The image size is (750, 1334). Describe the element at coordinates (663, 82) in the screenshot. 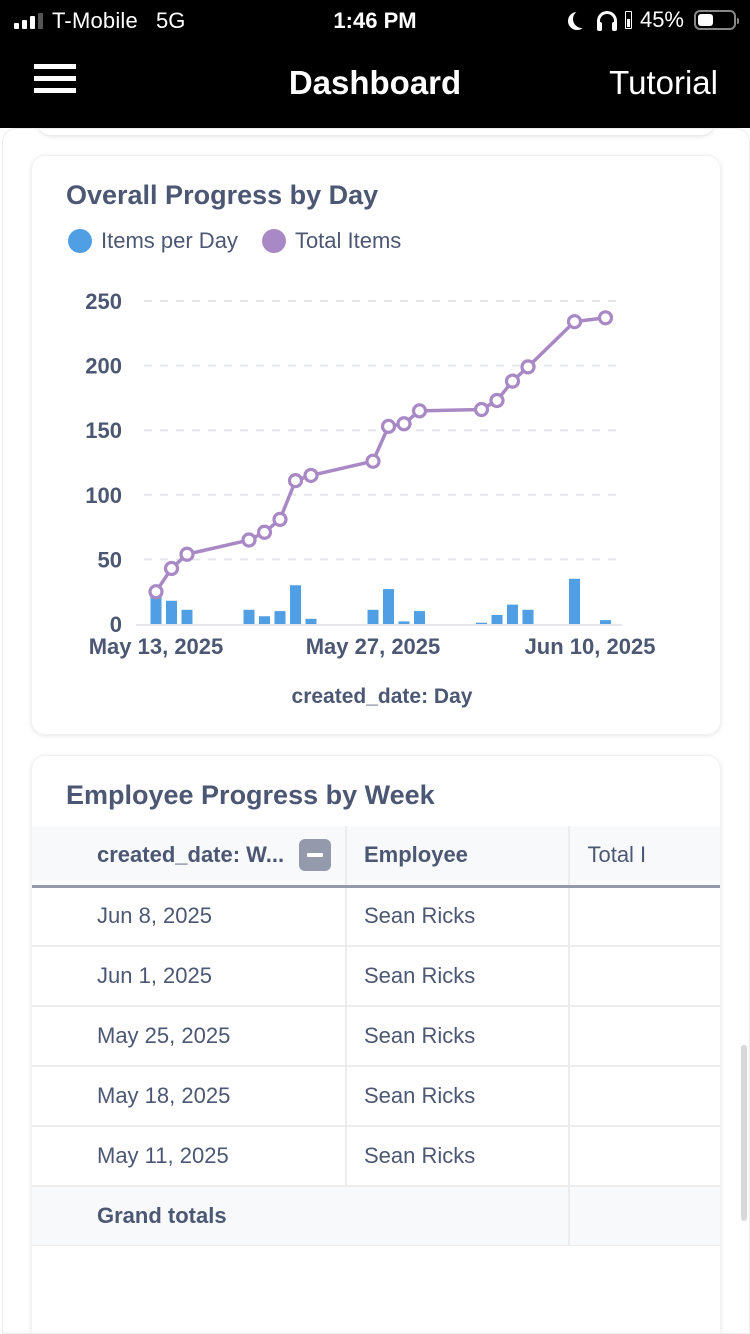

I see `tutorial-button: Tutorial` at that location.